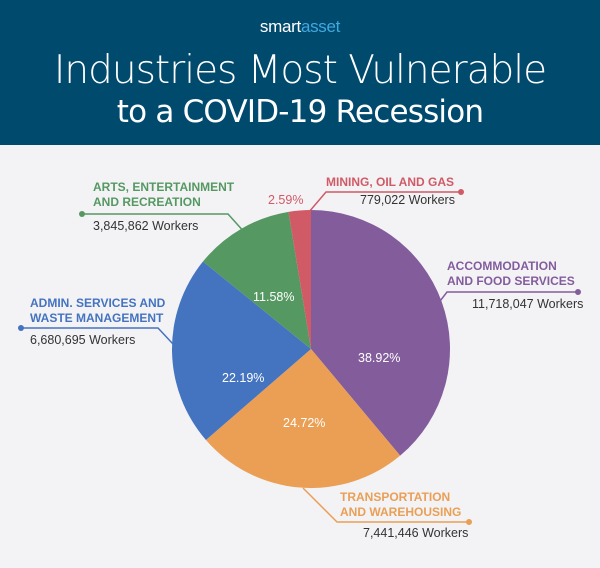  I want to click on workers-arts: 3,845,862 Workers, so click(146, 226).